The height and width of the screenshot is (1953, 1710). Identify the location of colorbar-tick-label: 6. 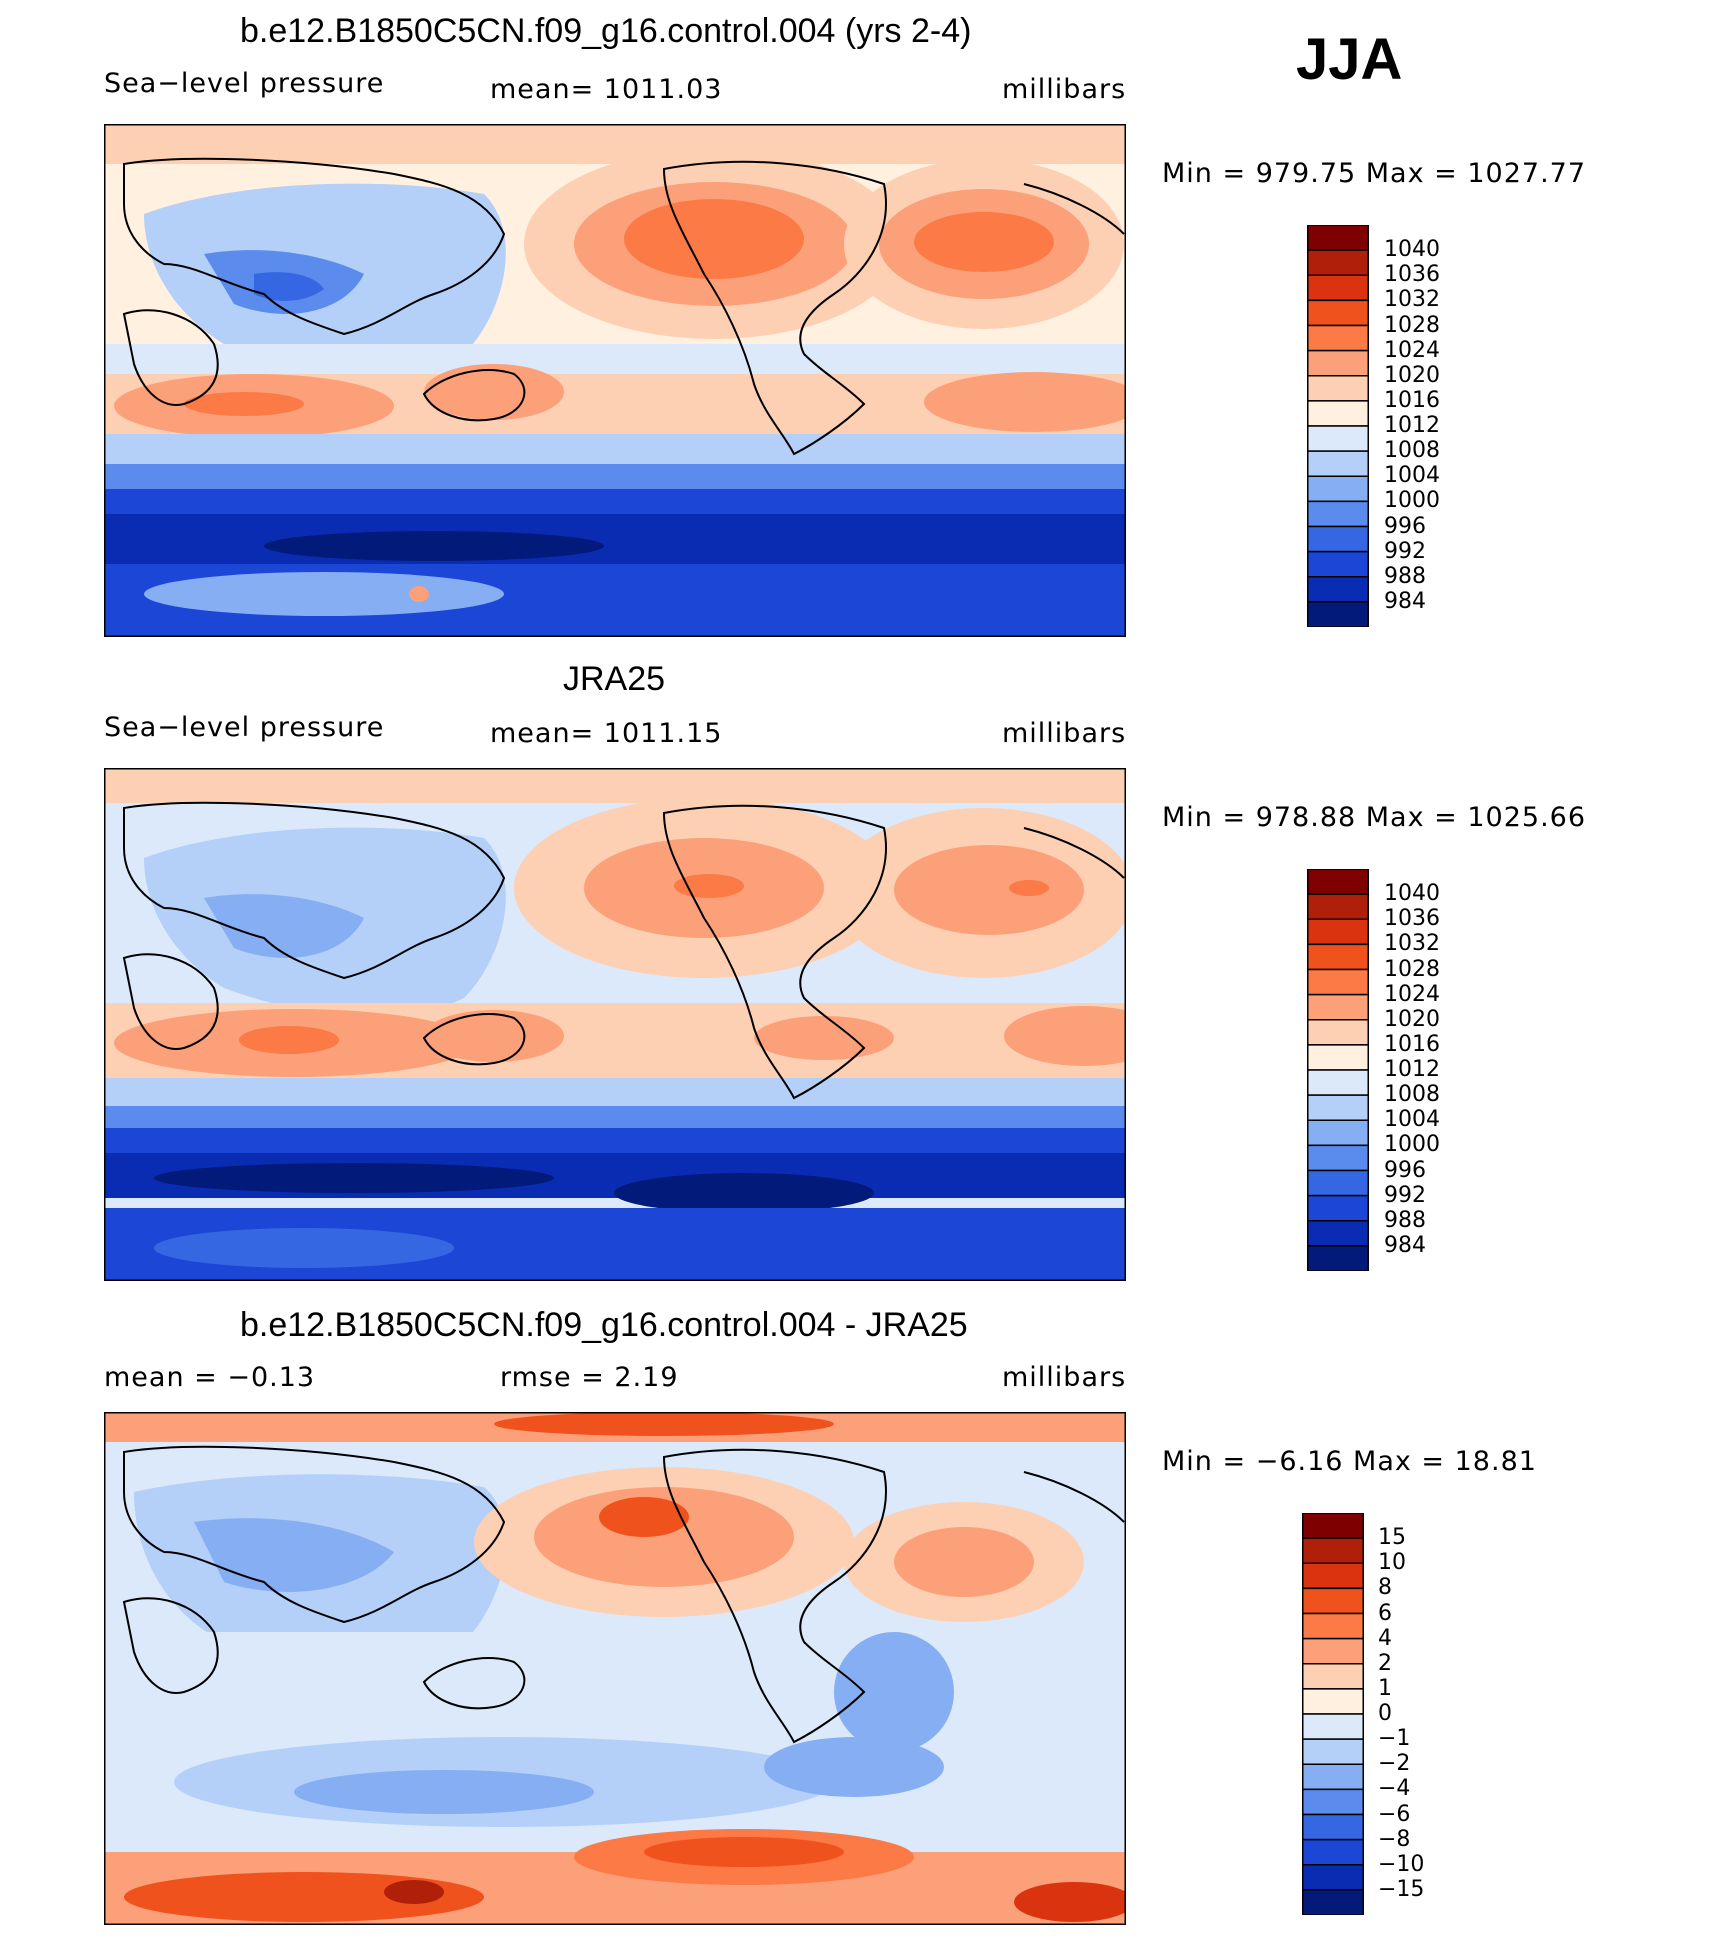
(1385, 1613).